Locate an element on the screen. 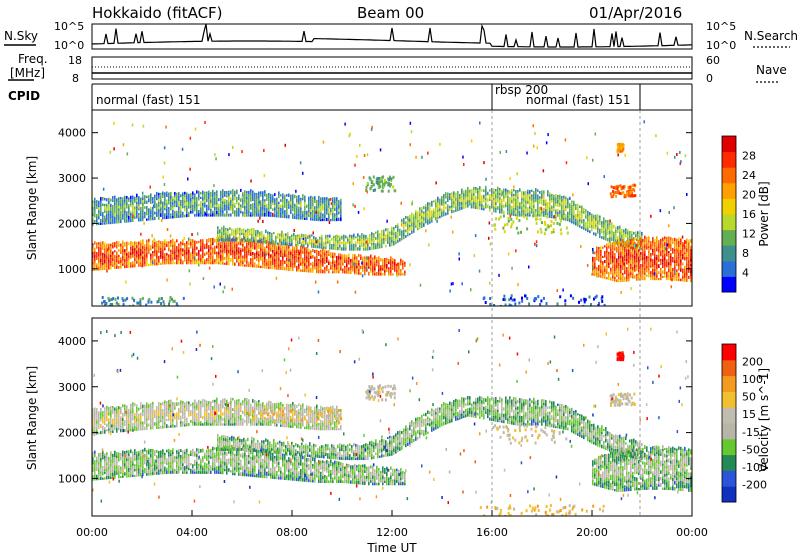  velocity-ytick-label-2: 3000 is located at coordinates (72, 387).